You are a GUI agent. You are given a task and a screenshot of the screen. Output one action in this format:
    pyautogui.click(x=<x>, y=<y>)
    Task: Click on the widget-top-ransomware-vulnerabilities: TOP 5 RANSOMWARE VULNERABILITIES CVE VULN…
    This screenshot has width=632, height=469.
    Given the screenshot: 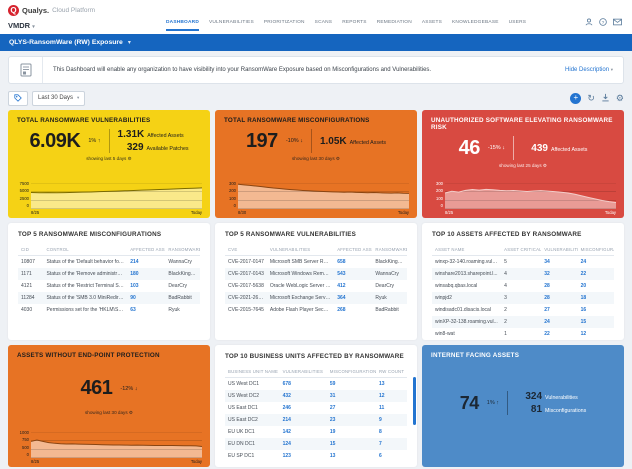 What is the action you would take?
    pyautogui.click(x=316, y=281)
    